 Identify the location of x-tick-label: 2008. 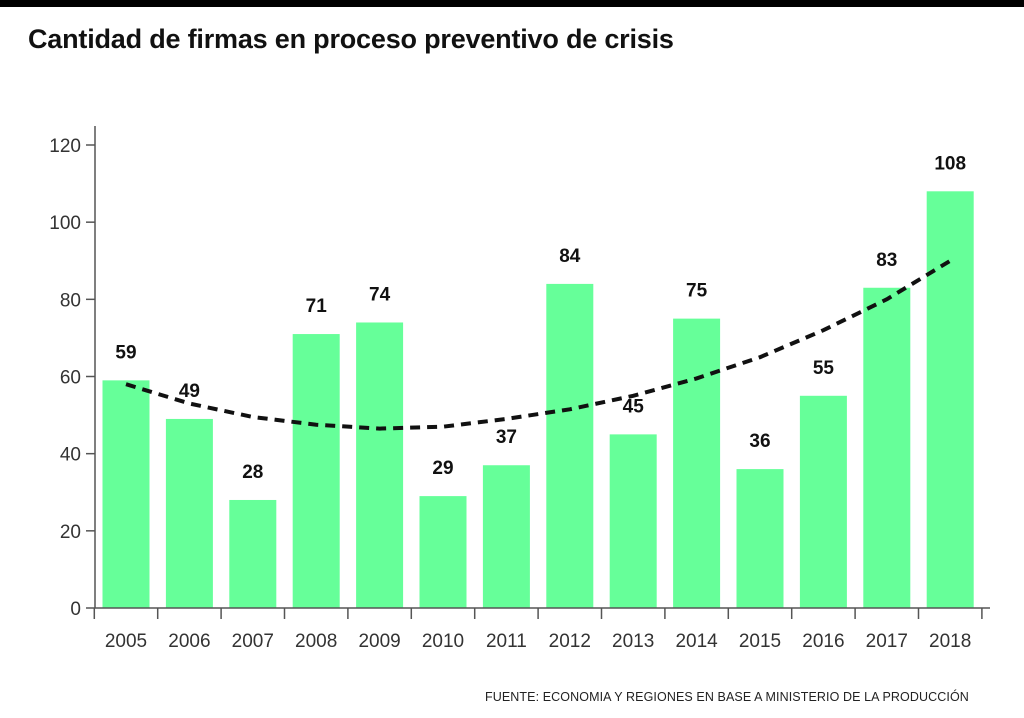
(316, 641).